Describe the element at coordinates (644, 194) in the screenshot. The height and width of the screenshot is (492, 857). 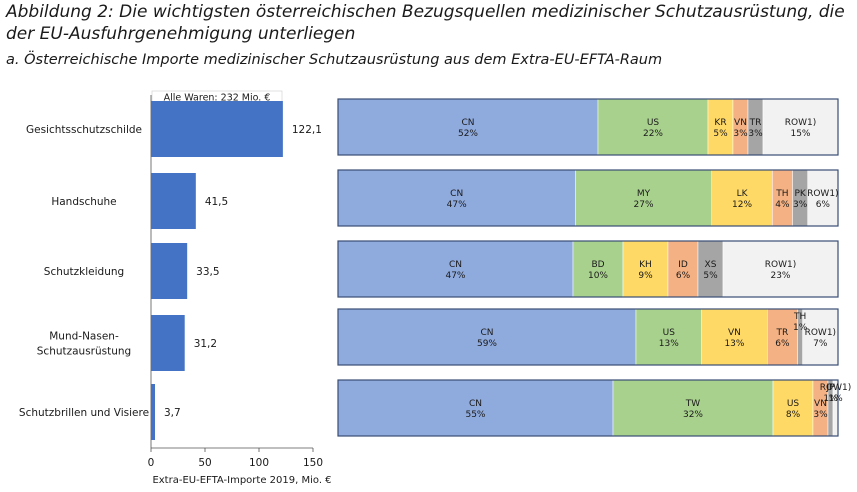
I see `segment-label: MY` at that location.